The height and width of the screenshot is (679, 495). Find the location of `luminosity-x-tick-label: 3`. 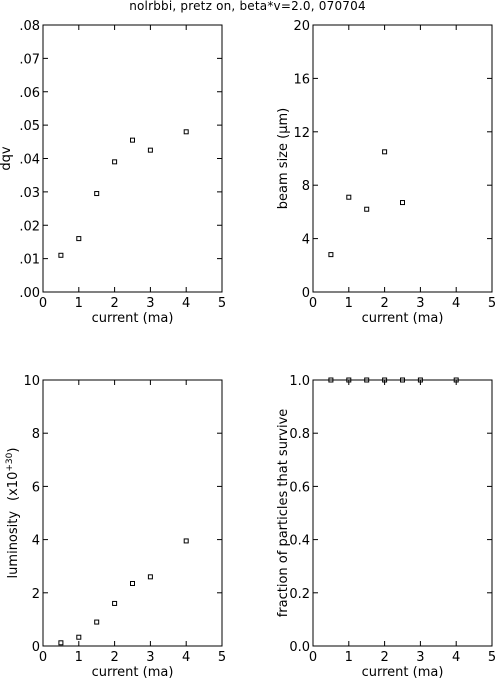

luminosity-x-tick-label: 3 is located at coordinates (150, 657).